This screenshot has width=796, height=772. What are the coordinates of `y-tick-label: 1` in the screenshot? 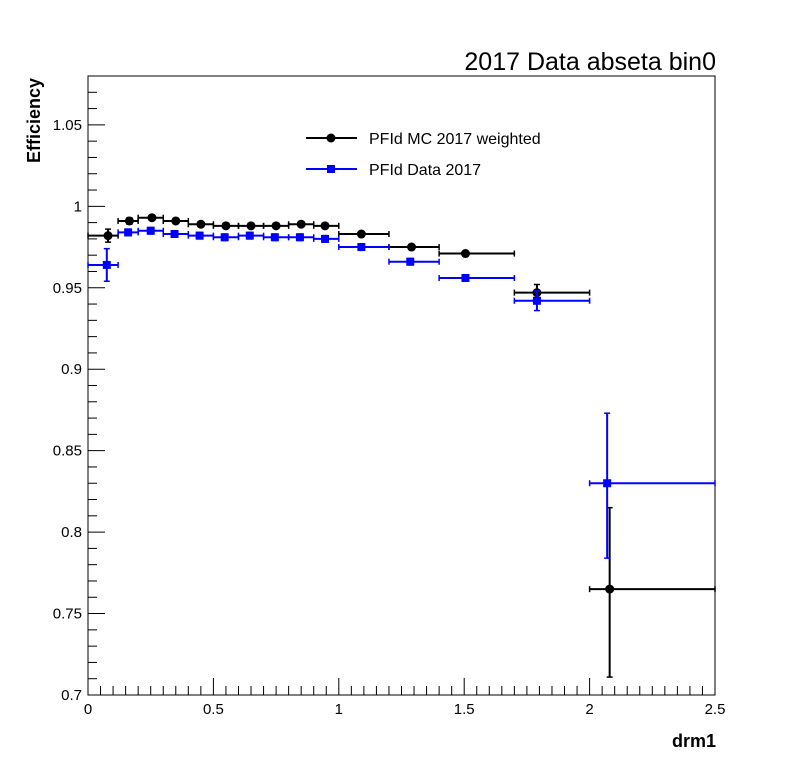 It's located at (78, 206).